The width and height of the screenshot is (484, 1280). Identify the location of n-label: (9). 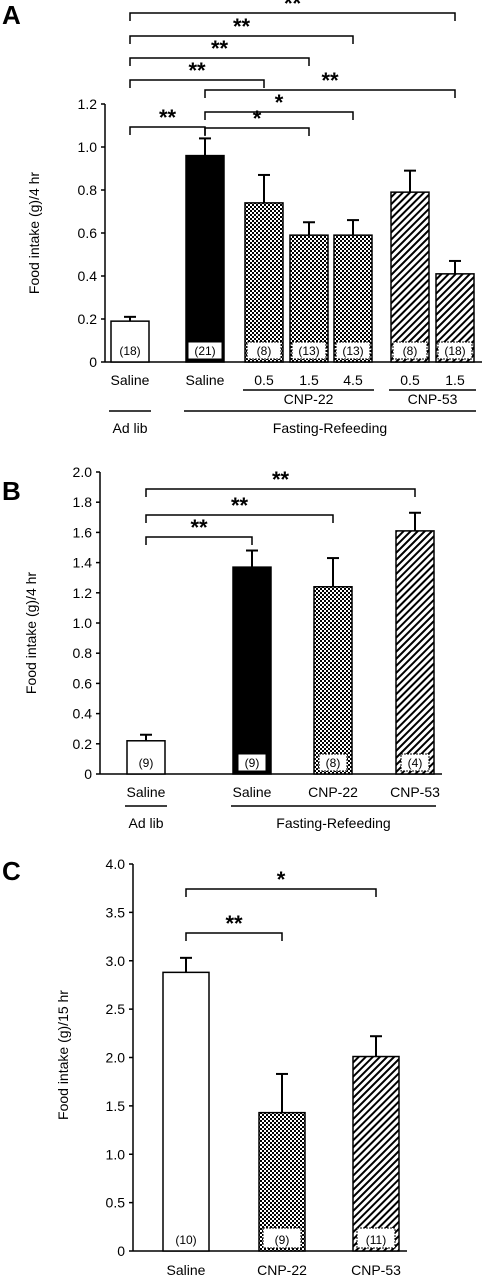
(146, 763).